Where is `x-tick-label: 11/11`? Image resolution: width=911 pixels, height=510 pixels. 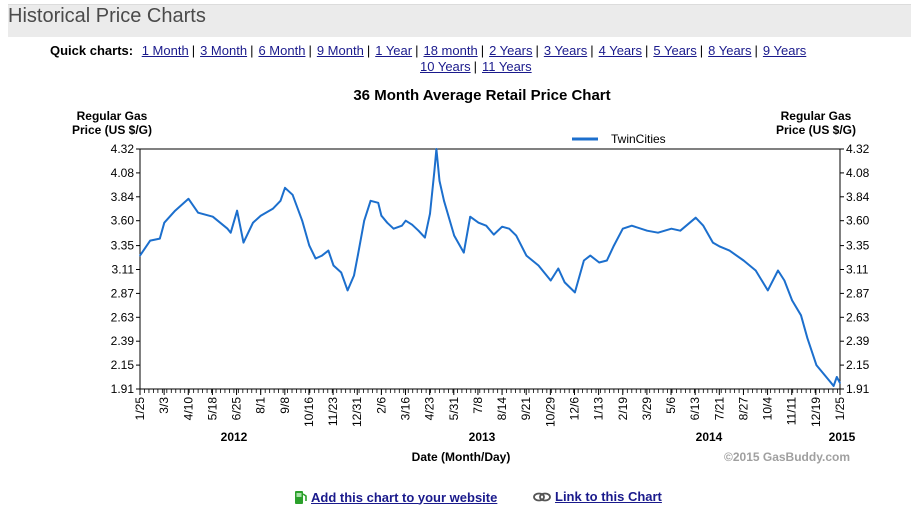 x-tick-label: 11/11 is located at coordinates (792, 411).